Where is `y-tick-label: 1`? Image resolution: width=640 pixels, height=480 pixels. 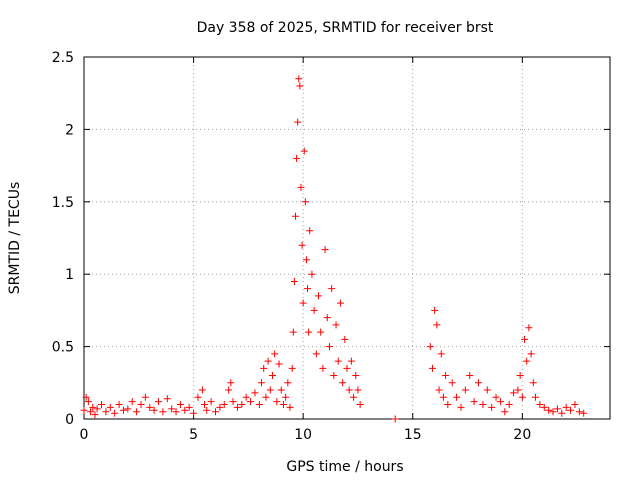 y-tick-label: 1 is located at coordinates (69, 275).